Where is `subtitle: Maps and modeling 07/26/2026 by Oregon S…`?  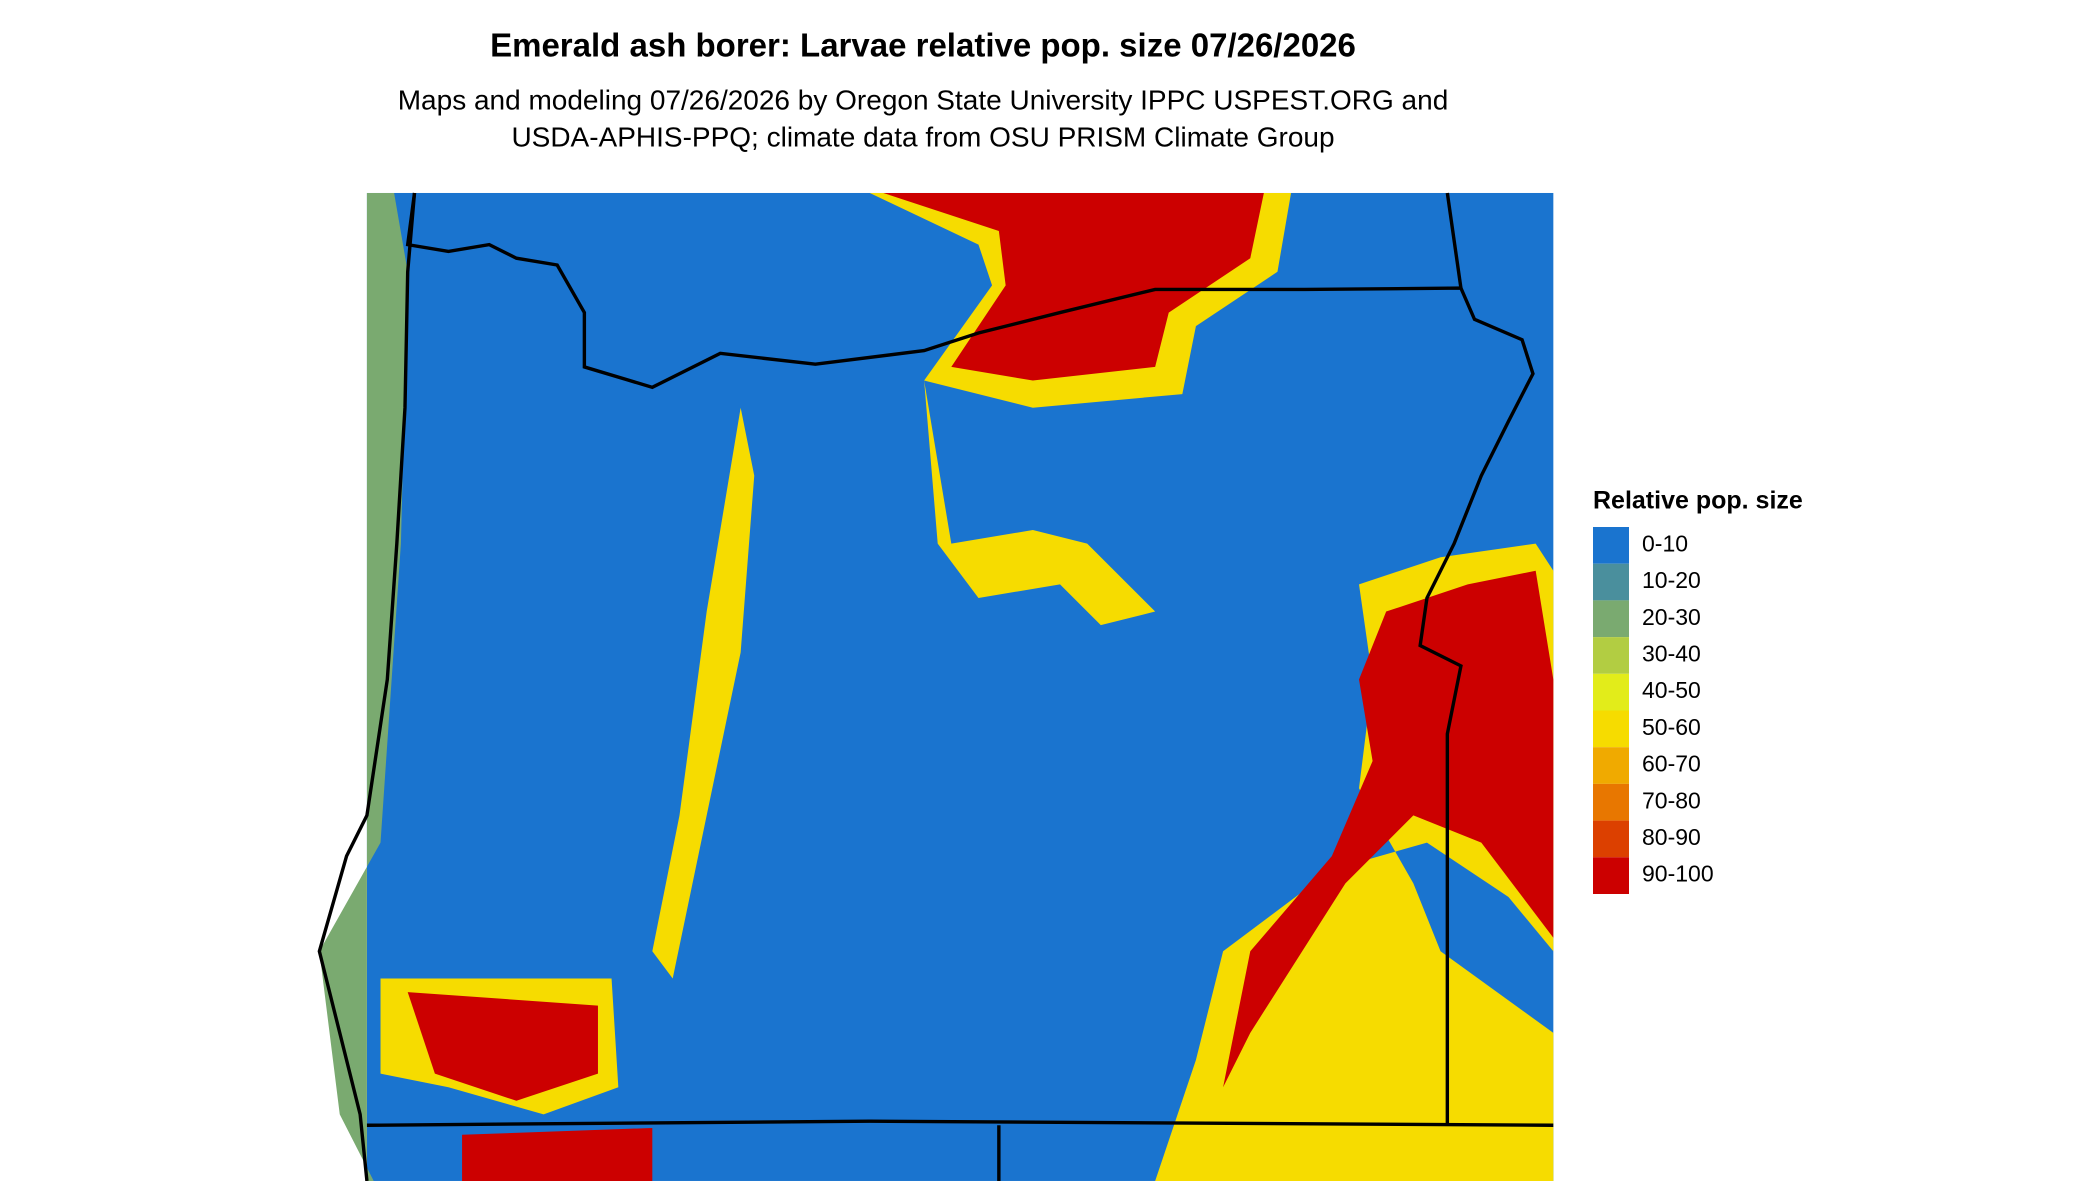
subtitle: Maps and modeling 07/26/2026 by Oregon S… is located at coordinates (923, 99).